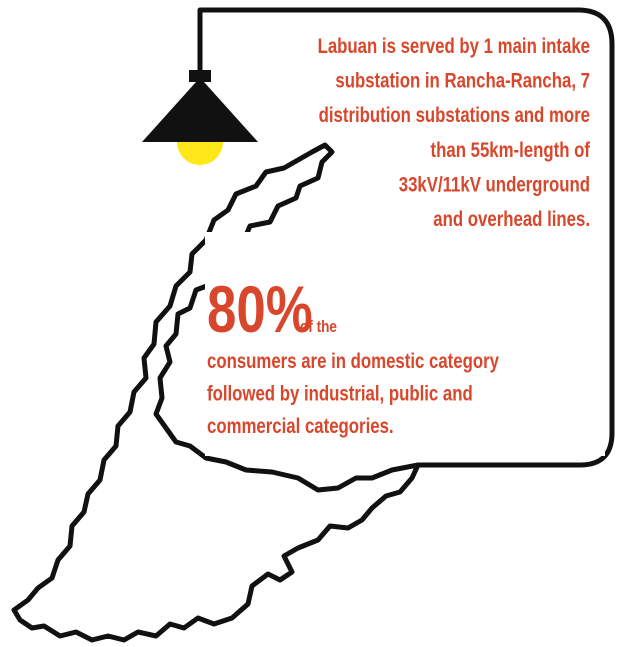  I want to click on intro-line: and overhead lines., so click(511, 219).